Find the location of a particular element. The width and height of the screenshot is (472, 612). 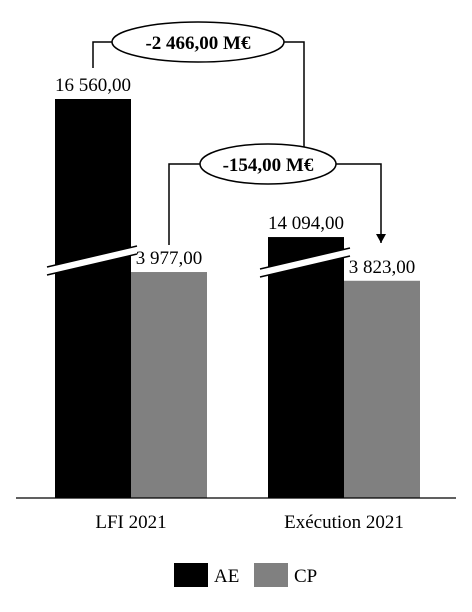

legend: AE CP is located at coordinates (245, 575).